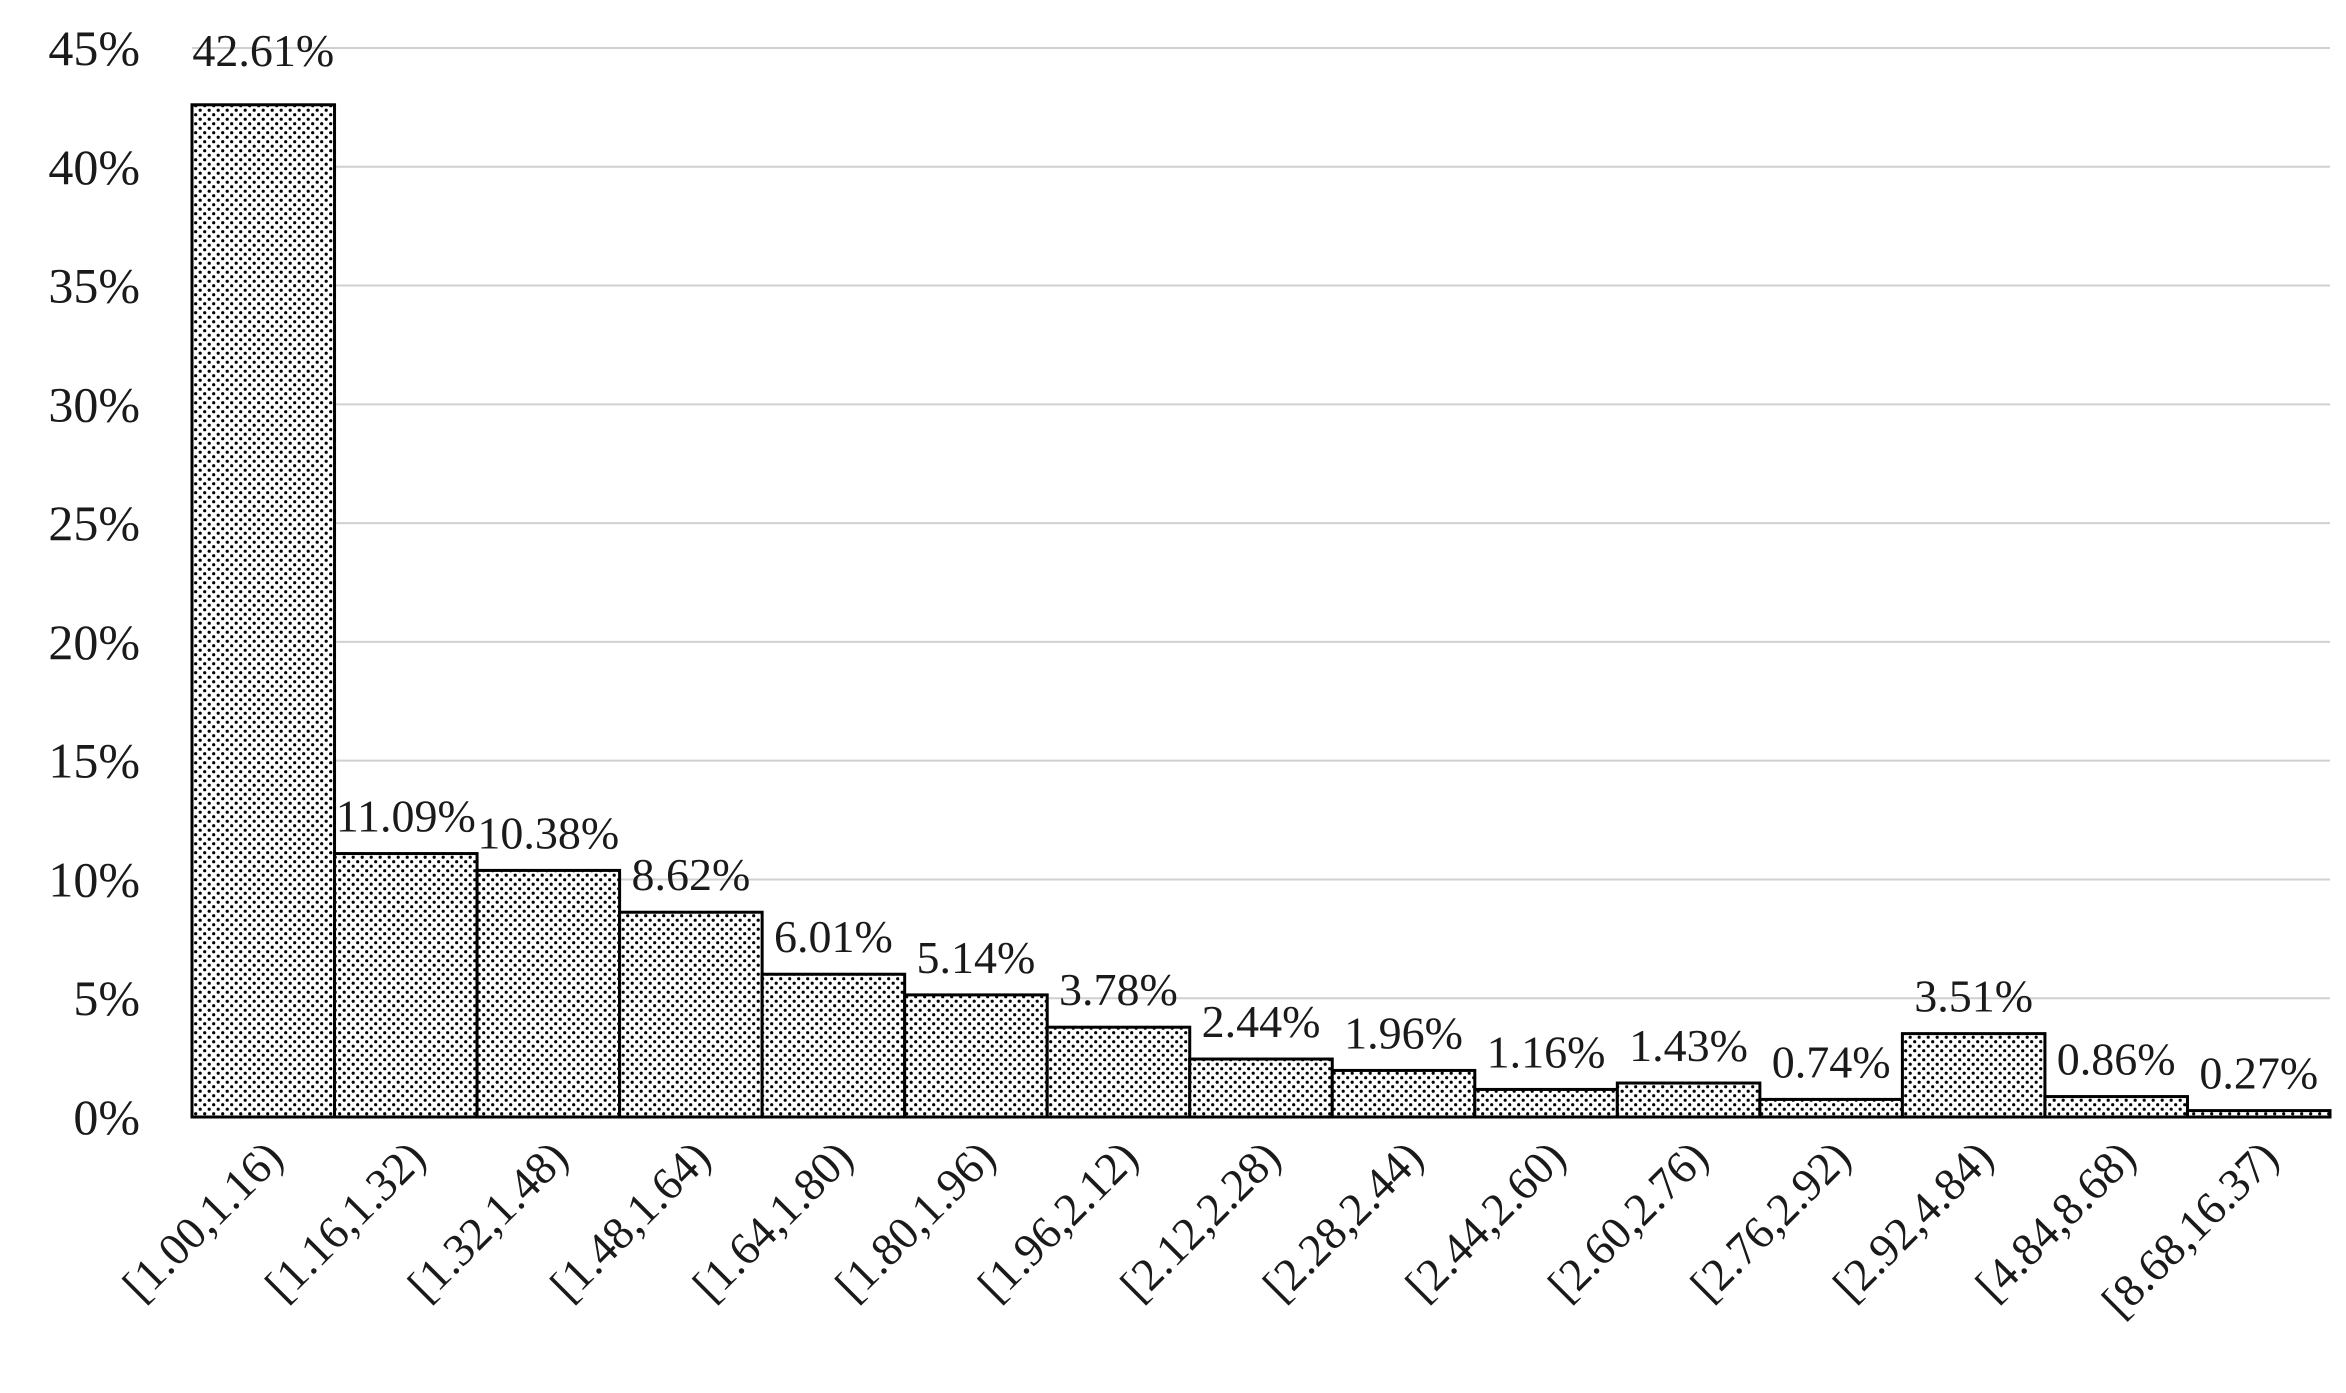  I want to click on bar-[1.48,1.64), so click(691, 1014).